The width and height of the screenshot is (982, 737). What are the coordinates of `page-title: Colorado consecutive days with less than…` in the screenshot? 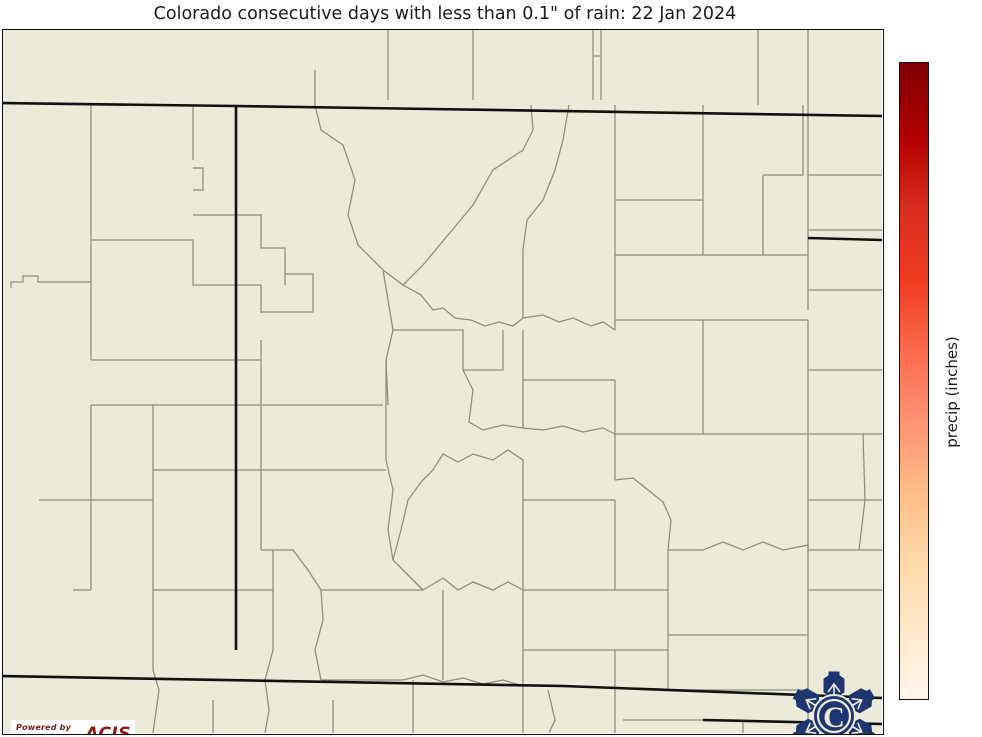 It's located at (445, 14).